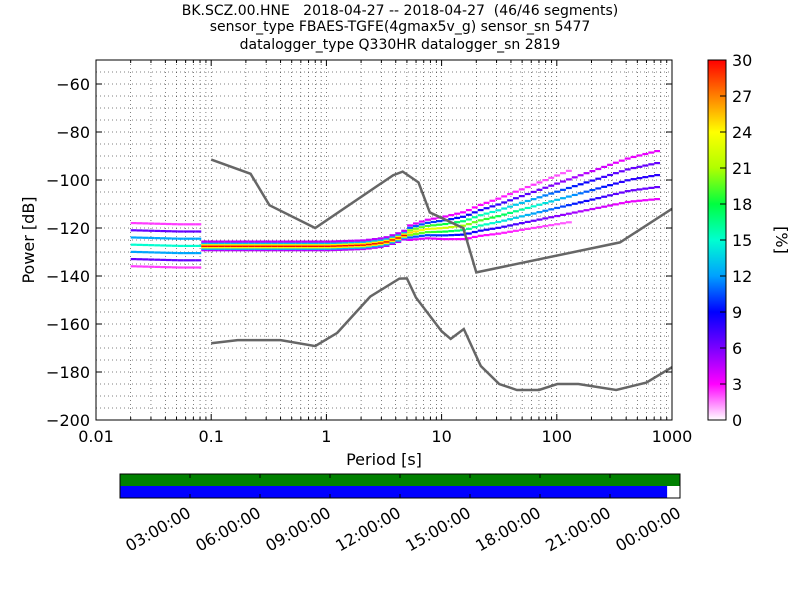 This screenshot has width=800, height=600. What do you see at coordinates (68, 276) in the screenshot?
I see `y-tick-label: −140` at bounding box center [68, 276].